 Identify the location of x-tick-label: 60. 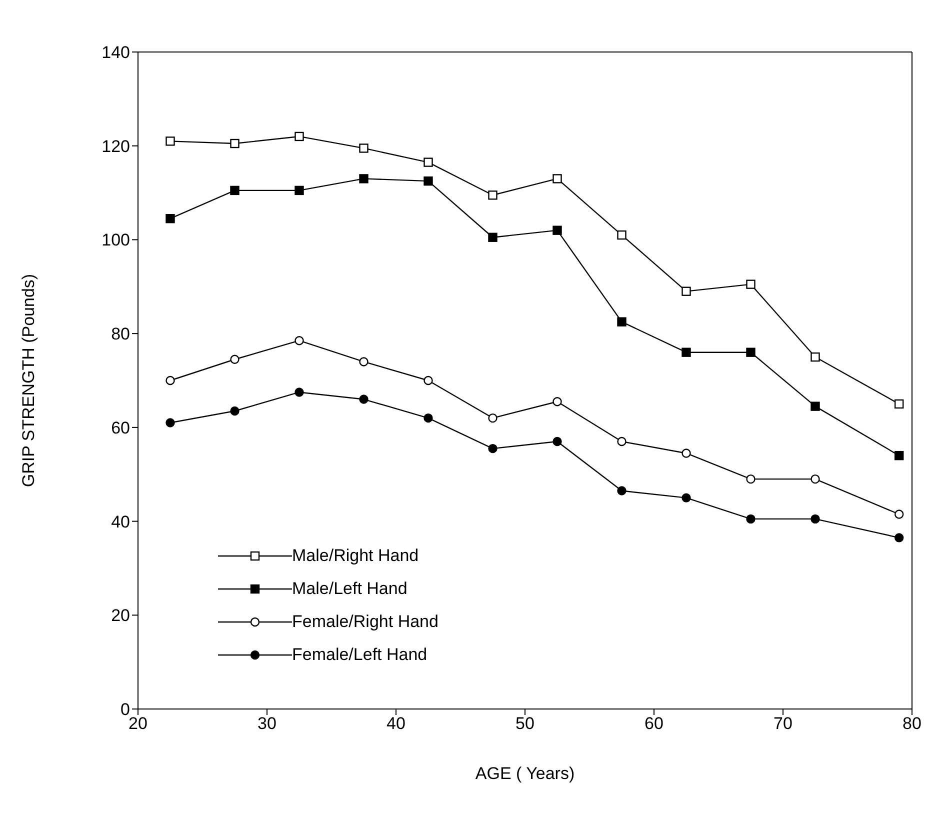
(654, 724).